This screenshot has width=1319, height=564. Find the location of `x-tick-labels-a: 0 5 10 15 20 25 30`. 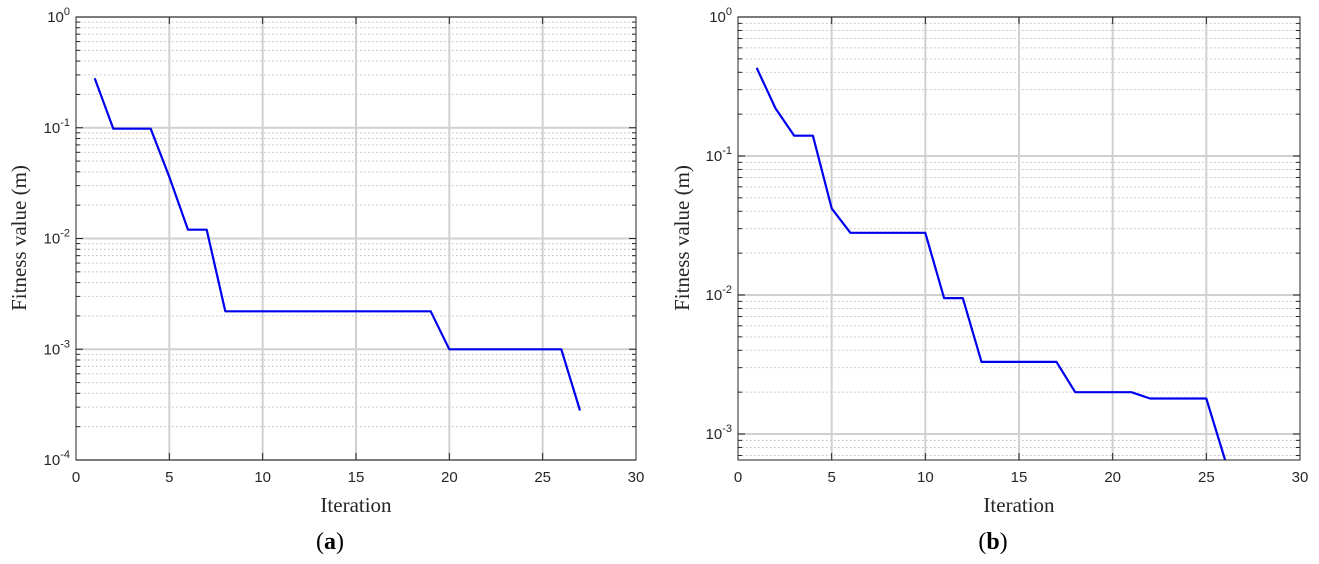

x-tick-labels-a: 0 5 10 15 20 25 30 is located at coordinates (358, 477).